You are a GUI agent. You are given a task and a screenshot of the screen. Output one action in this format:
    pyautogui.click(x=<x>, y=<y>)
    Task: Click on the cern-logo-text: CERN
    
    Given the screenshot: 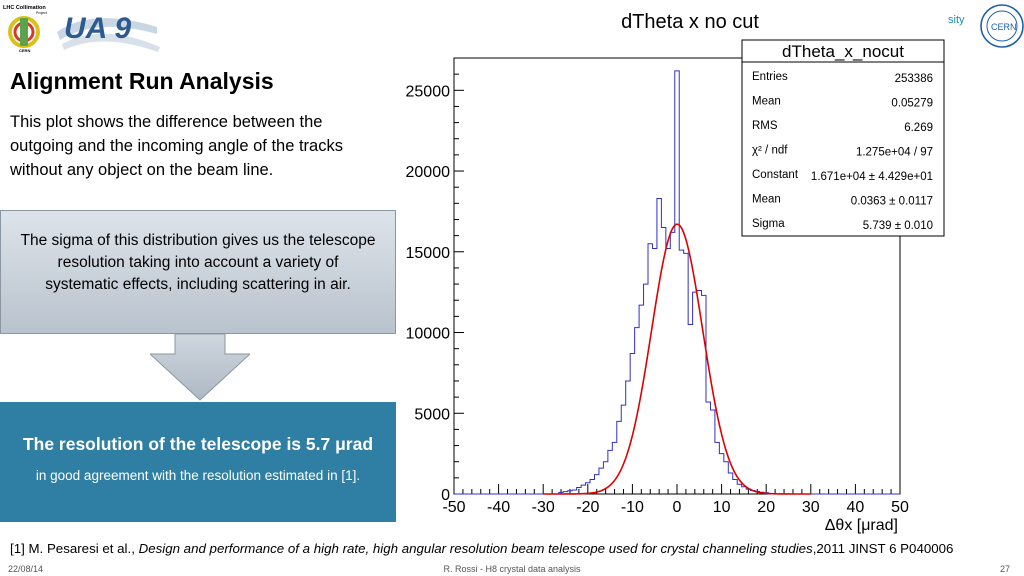 What is the action you would take?
    pyautogui.click(x=1004, y=27)
    